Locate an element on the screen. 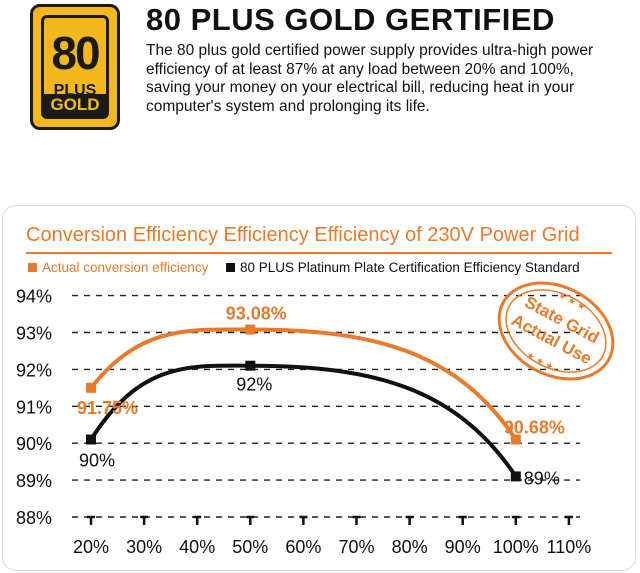  x-tick-label: 110% is located at coordinates (569, 547).